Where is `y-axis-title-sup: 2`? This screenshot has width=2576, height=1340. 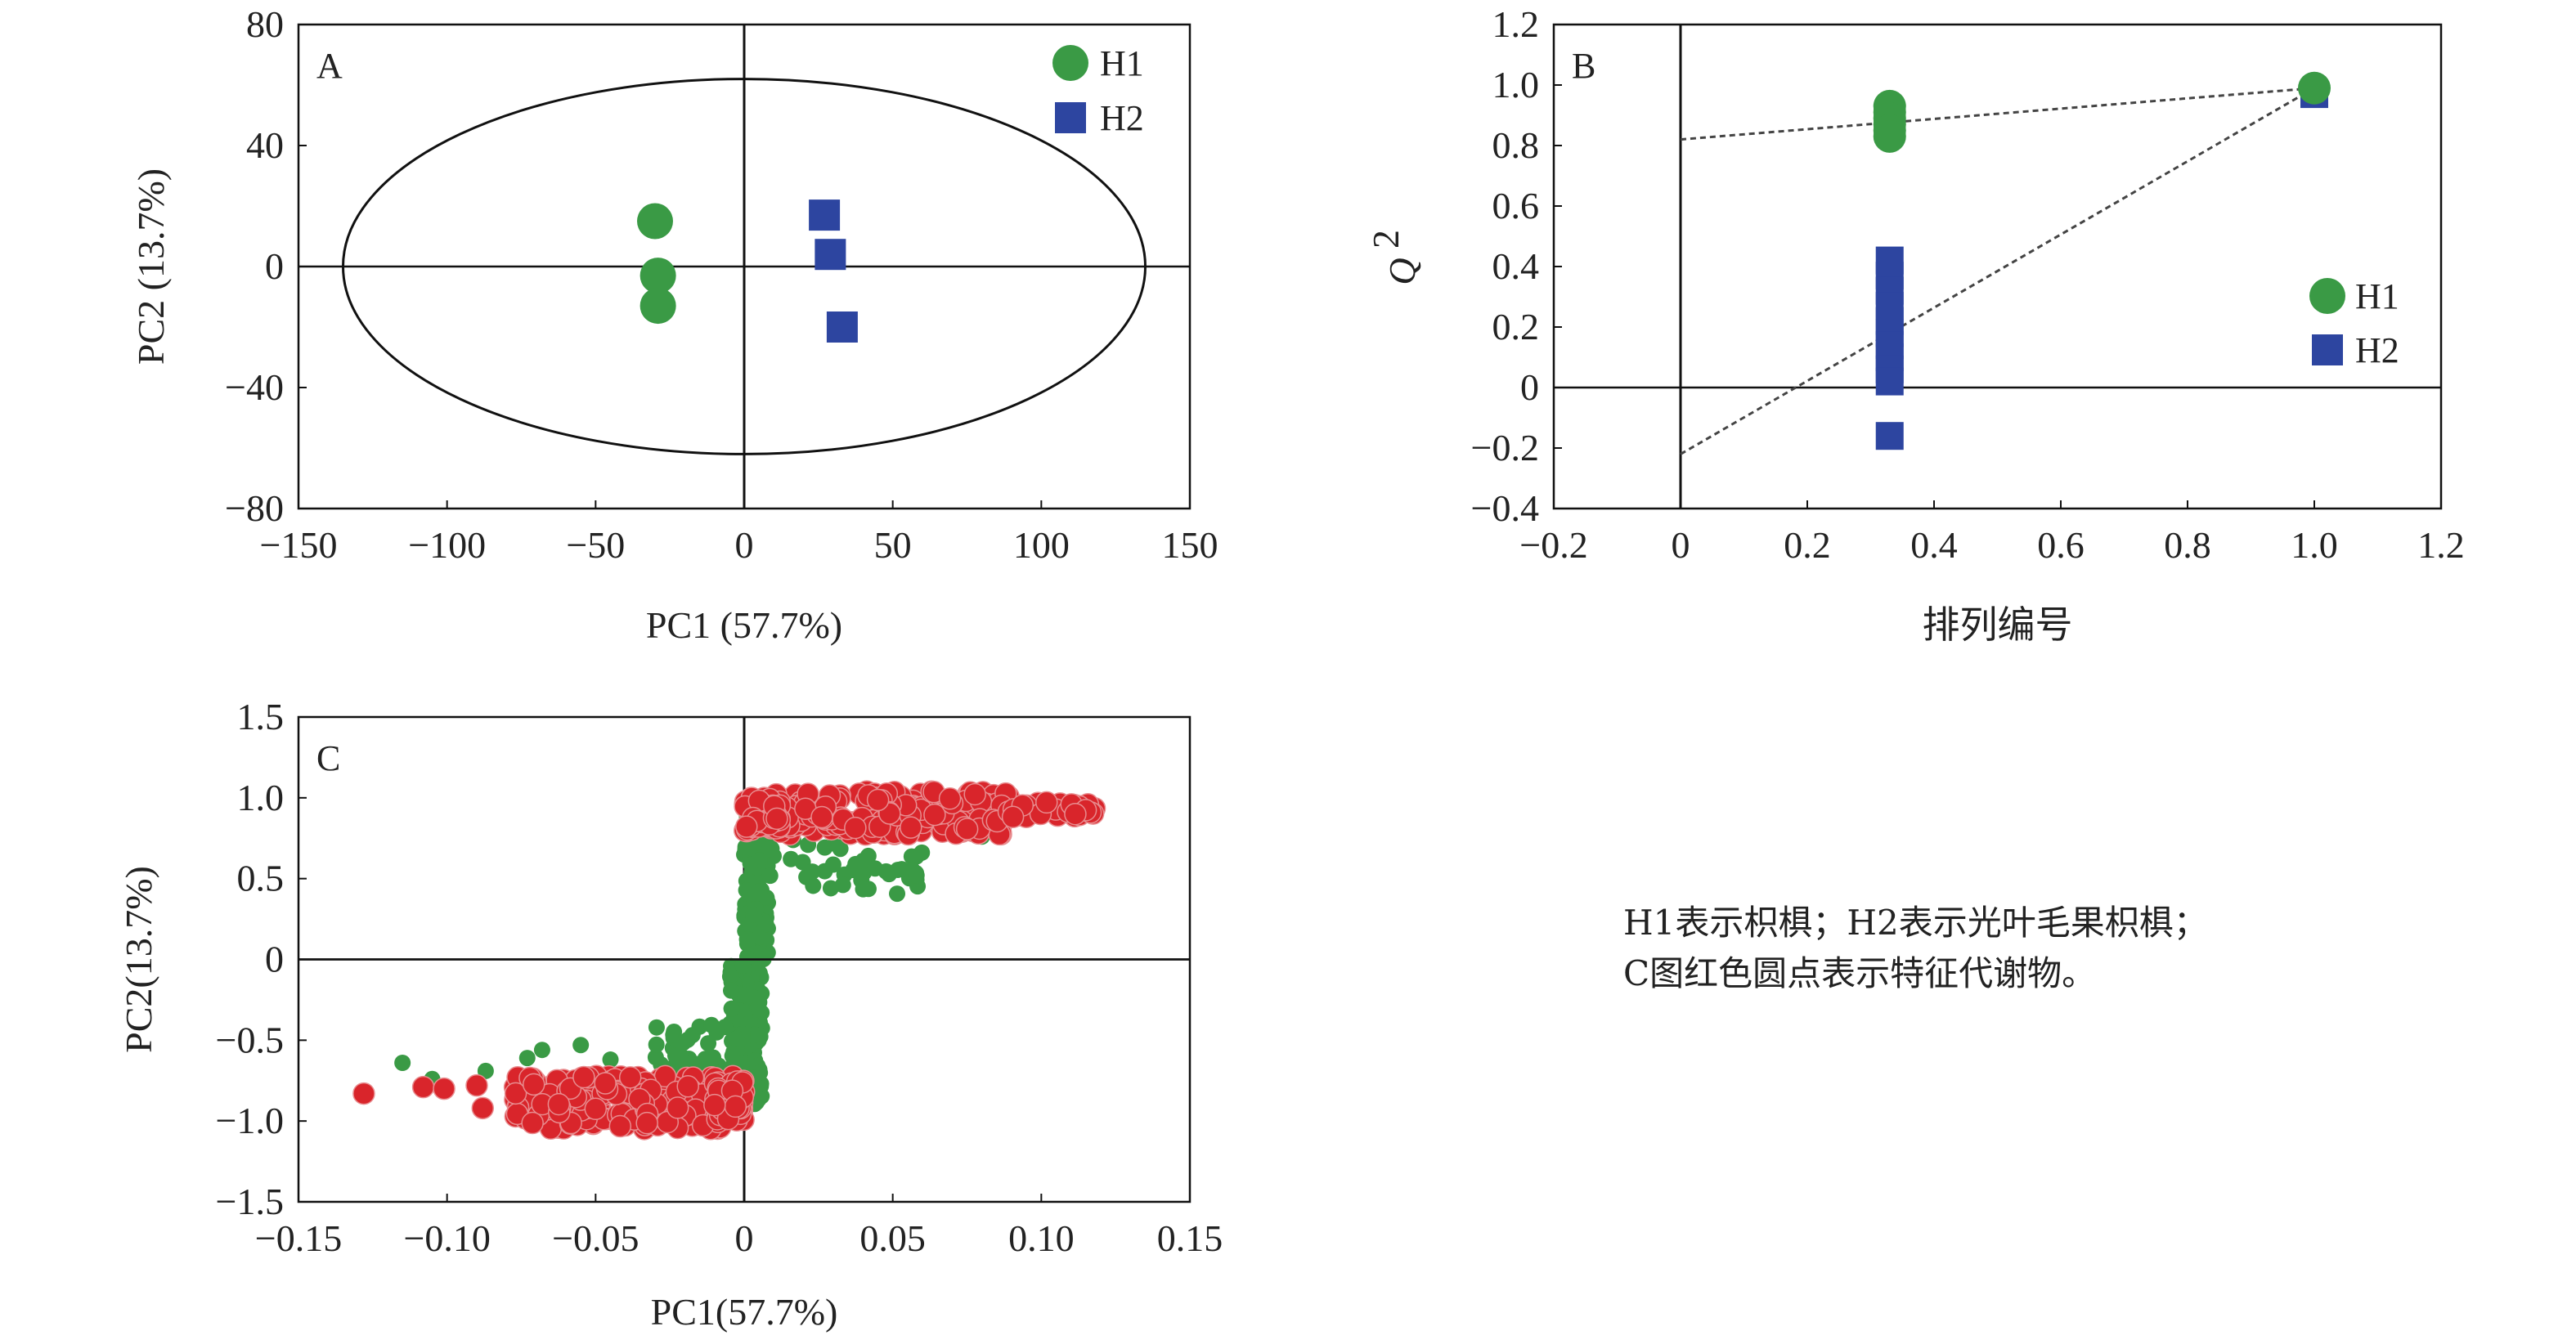 y-axis-title-sup: 2 is located at coordinates (1386, 240).